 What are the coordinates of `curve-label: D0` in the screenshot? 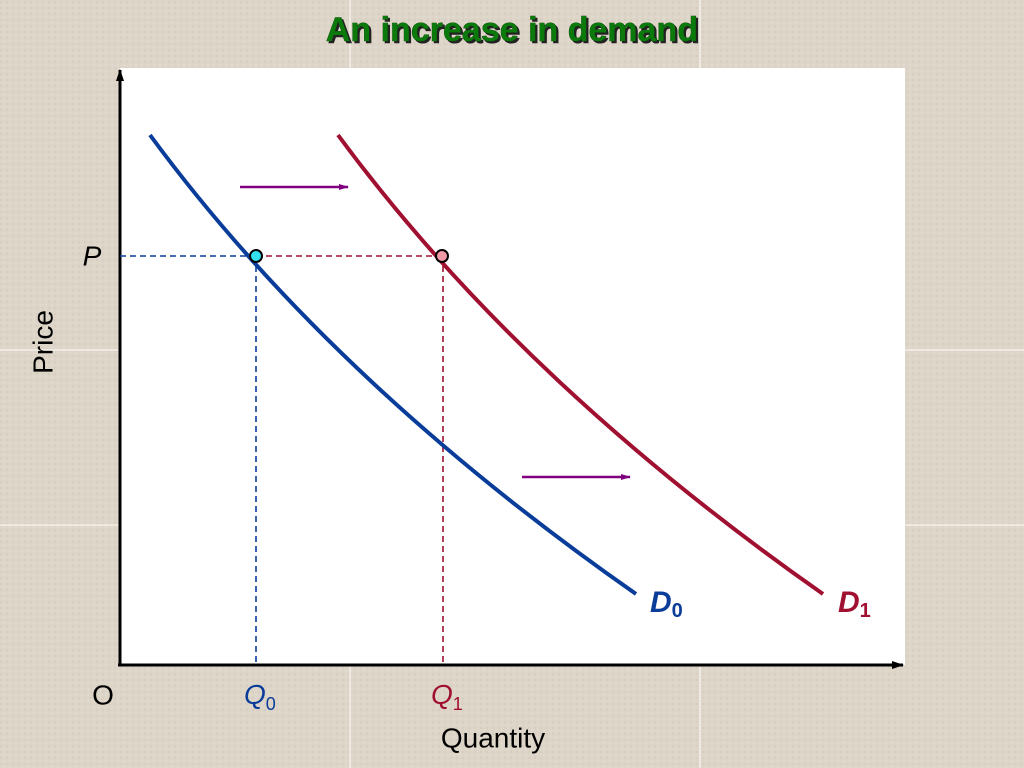 It's located at (666, 604).